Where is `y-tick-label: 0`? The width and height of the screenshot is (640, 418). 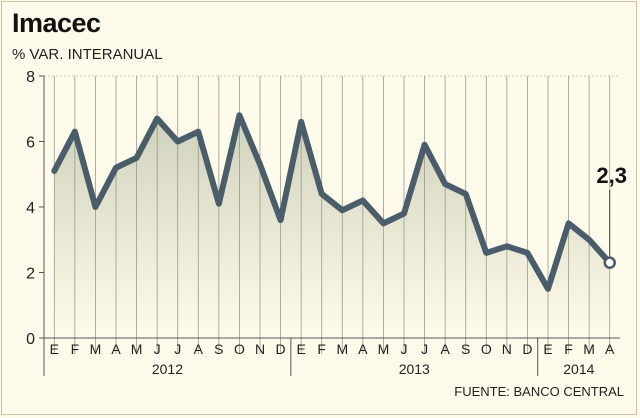 y-tick-label: 0 is located at coordinates (30, 339).